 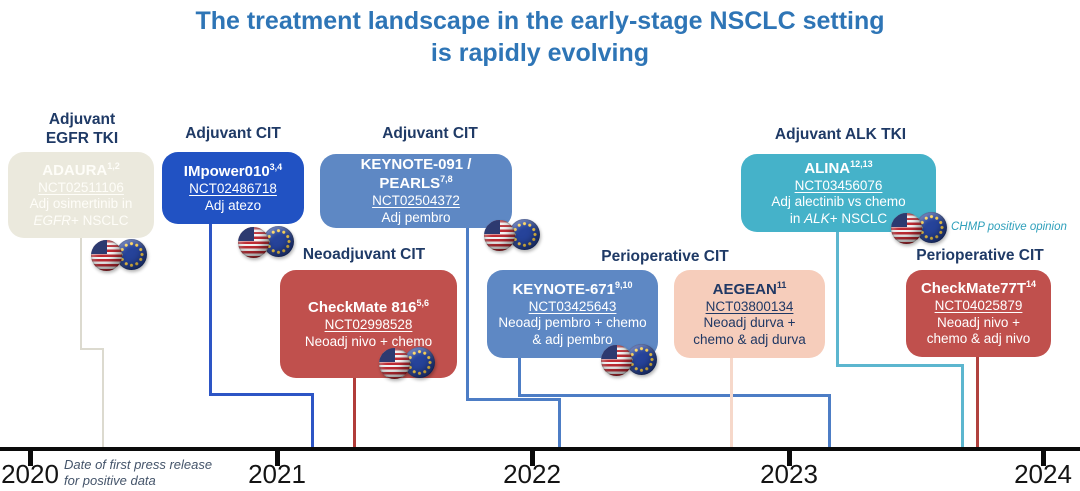 I want to click on category-header-adjuvant-cit-1: Adjuvant CIT, so click(x=233, y=133).